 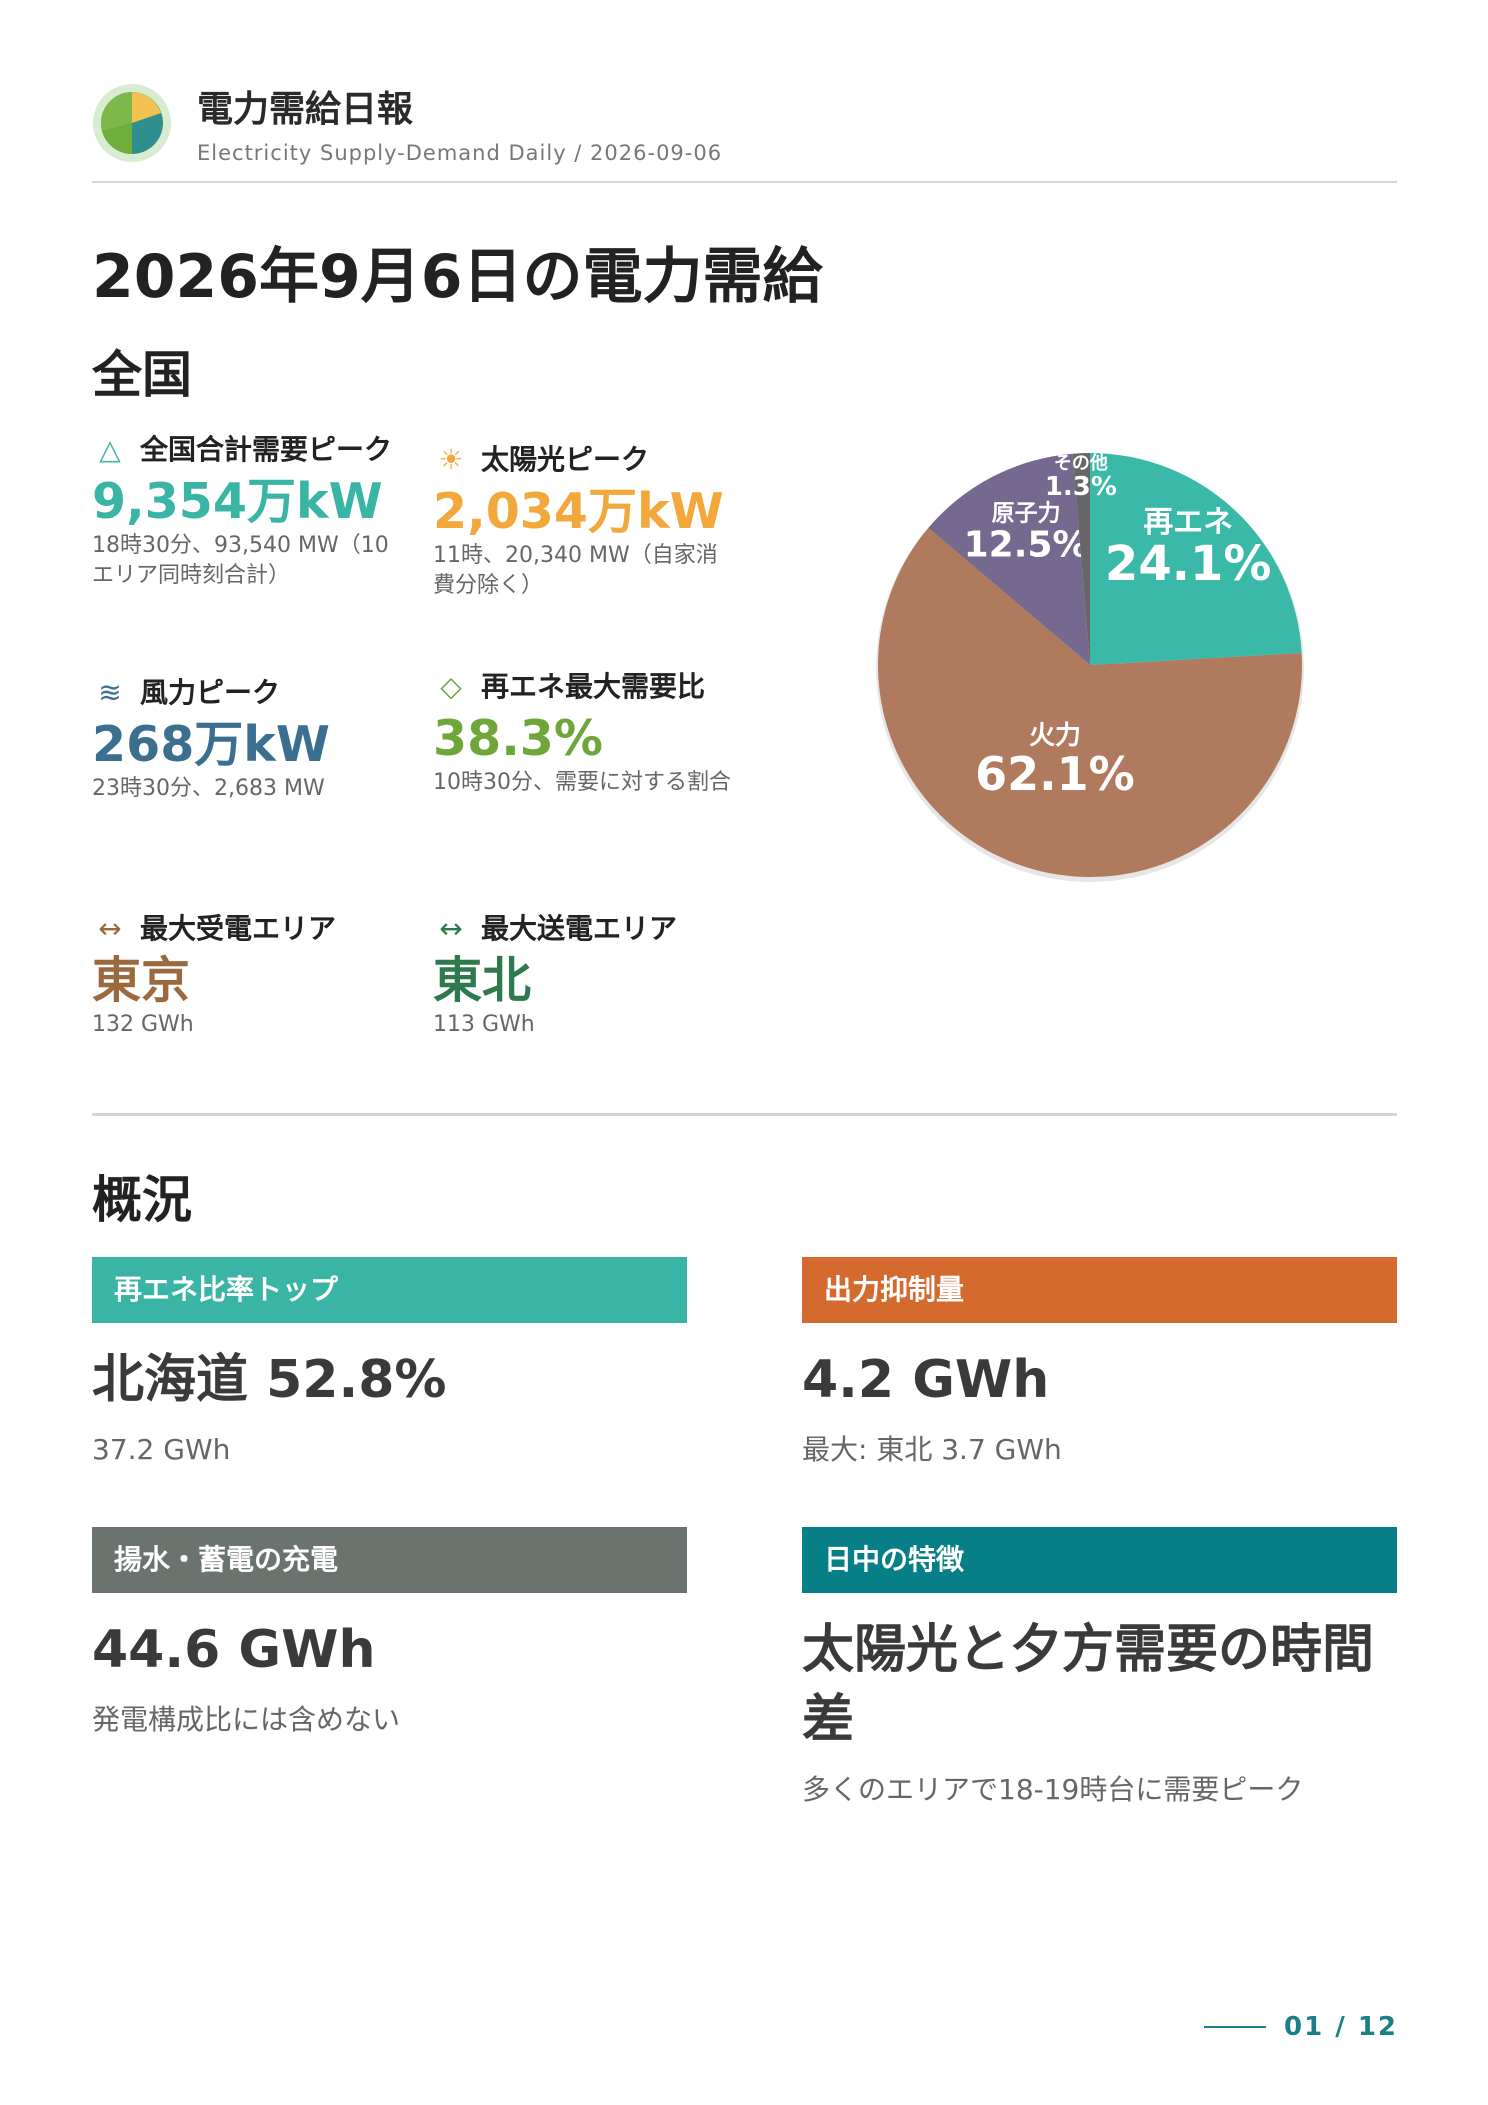 I want to click on stat-note: 11時、20,340 MW（自家消費分除く）, so click(x=575, y=570).